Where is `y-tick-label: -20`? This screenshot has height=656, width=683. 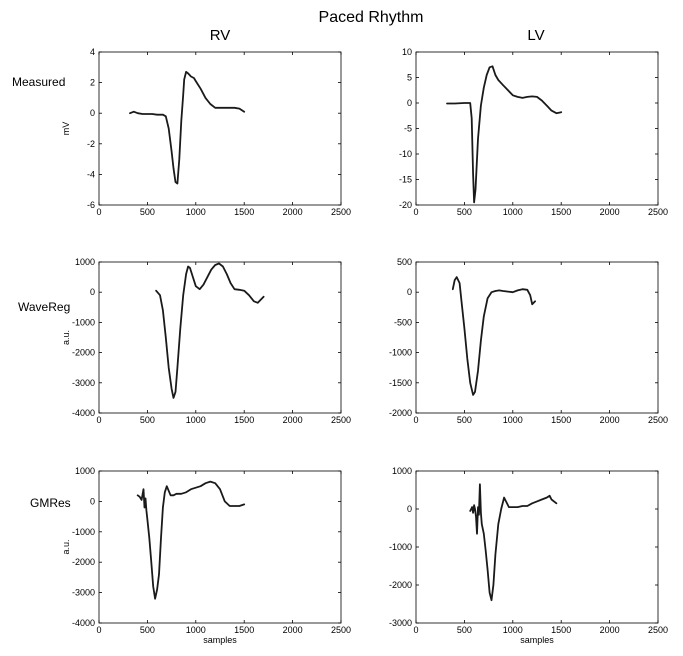
y-tick-label: -20 is located at coordinates (405, 205).